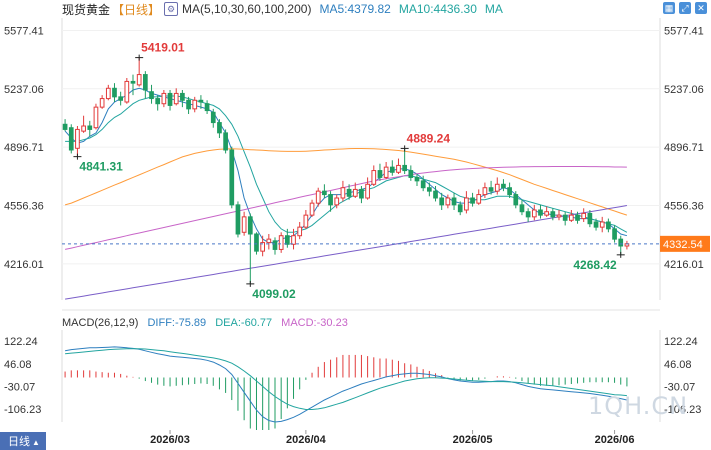  What do you see at coordinates (314, 323) in the screenshot?
I see `macd-value: MACD:-30.23` at bounding box center [314, 323].